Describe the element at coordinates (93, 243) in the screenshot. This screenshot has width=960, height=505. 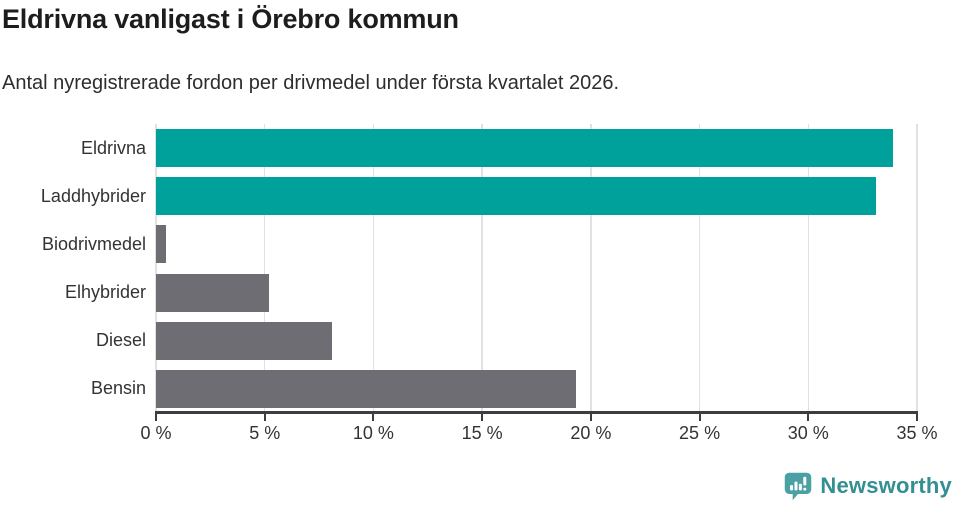
I see `category-label: Biodrivmedel` at that location.